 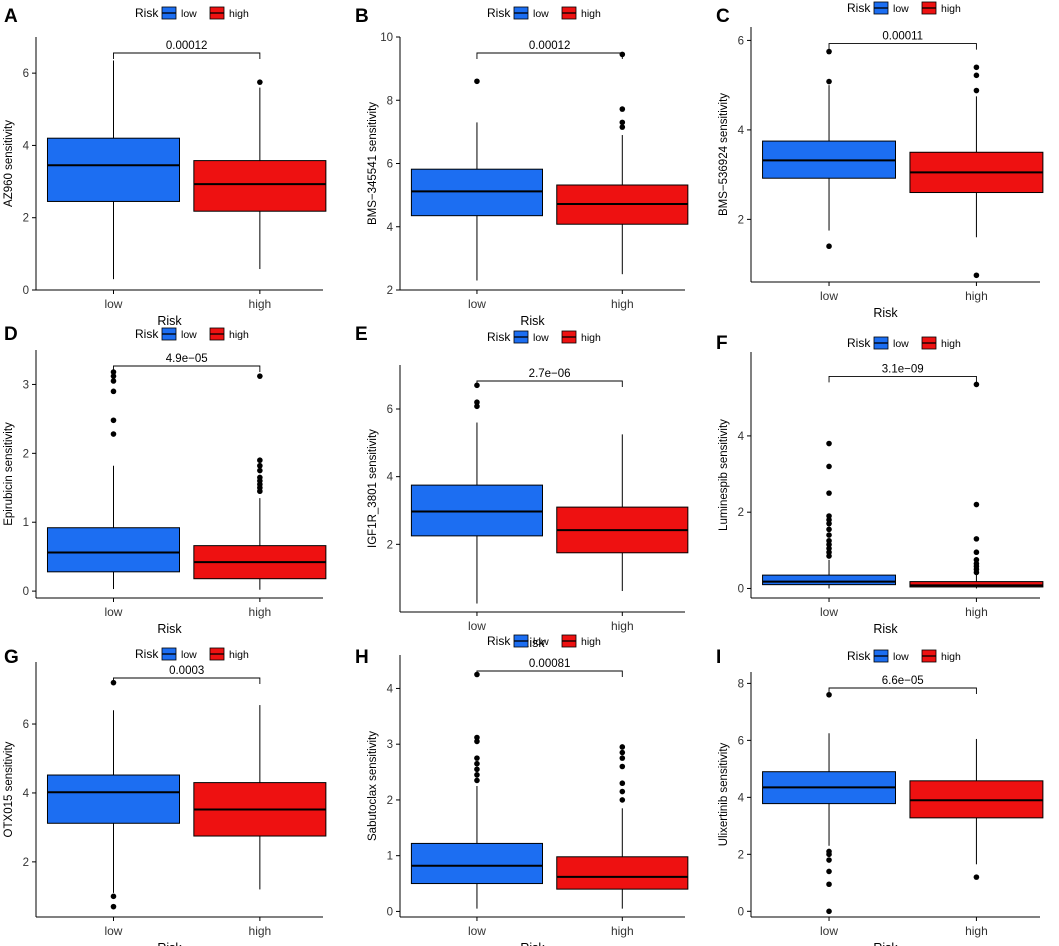 What do you see at coordinates (549, 667) in the screenshot?
I see `significance-bracket: 0.00081` at bounding box center [549, 667].